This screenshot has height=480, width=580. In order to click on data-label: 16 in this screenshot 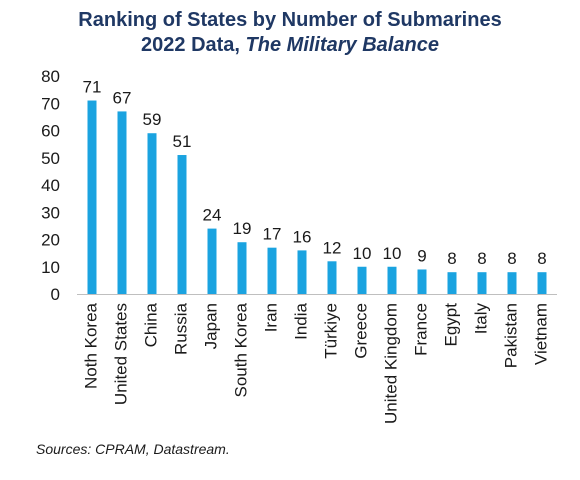, I will do `click(302, 236)`.